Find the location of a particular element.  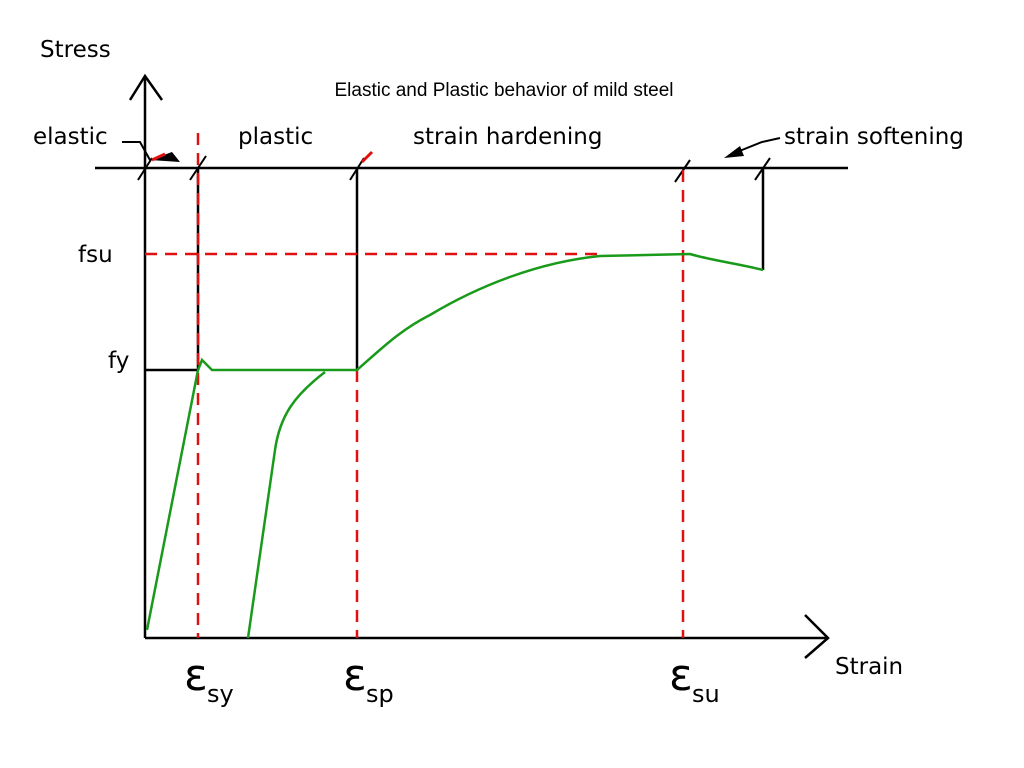

strain-subscript: sp is located at coordinates (380, 694).